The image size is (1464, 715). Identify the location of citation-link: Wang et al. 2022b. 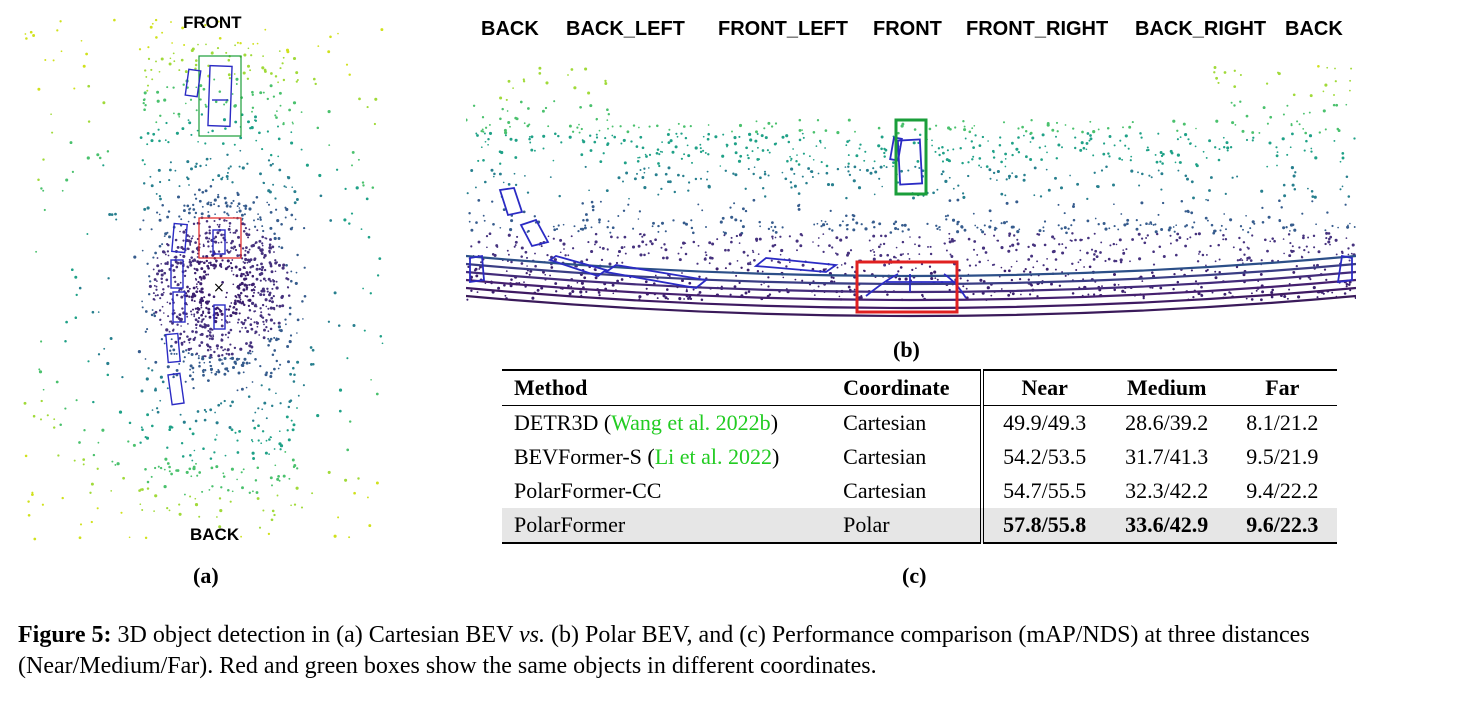
(691, 422).